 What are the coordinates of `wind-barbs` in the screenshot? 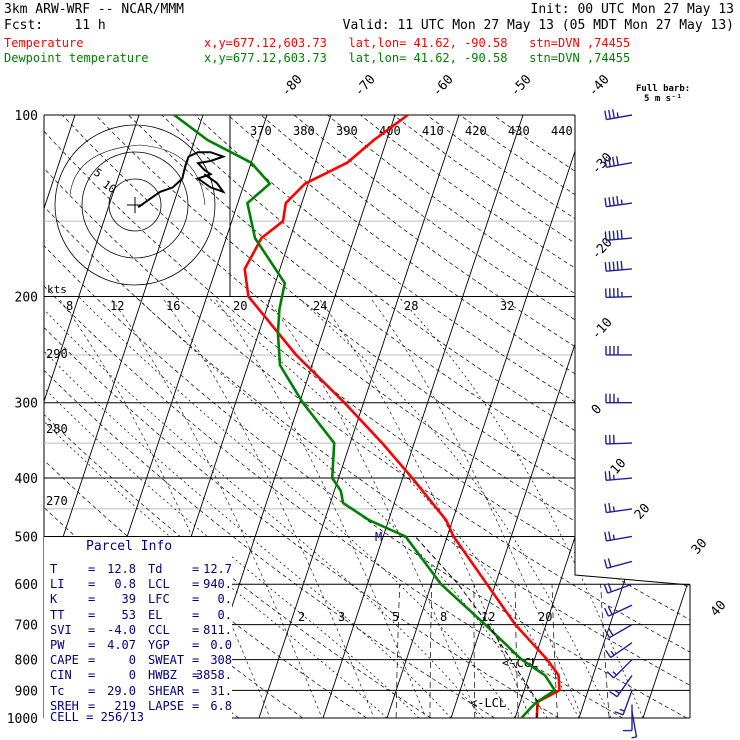 It's located at (620, 424).